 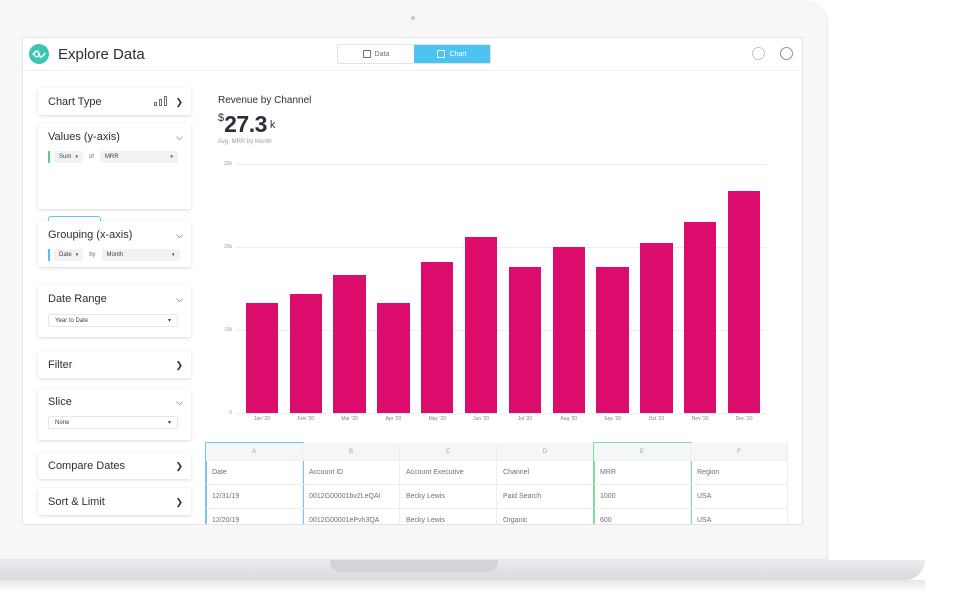 I want to click on column-header: Account ID, so click(x=351, y=473).